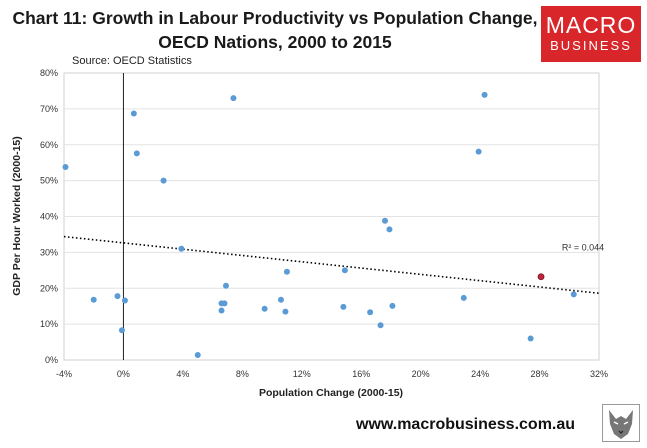 The width and height of the screenshot is (647, 448). What do you see at coordinates (621, 423) in the screenshot?
I see `wolf-logo-icon` at bounding box center [621, 423].